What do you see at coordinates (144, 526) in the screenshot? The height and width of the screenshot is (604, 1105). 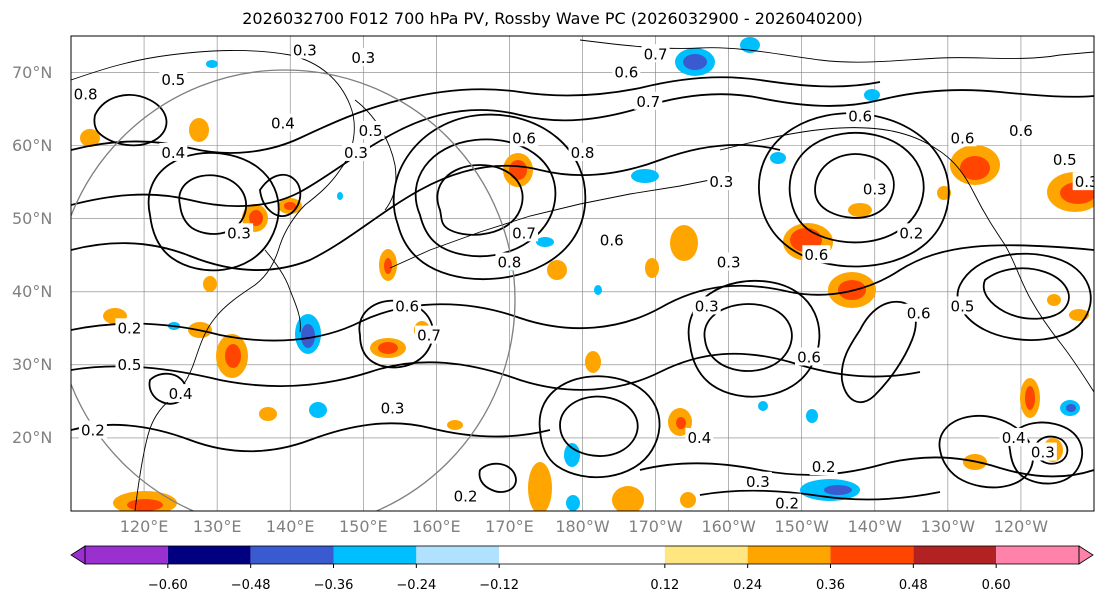 I see `longitude-label: 120°E` at bounding box center [144, 526].